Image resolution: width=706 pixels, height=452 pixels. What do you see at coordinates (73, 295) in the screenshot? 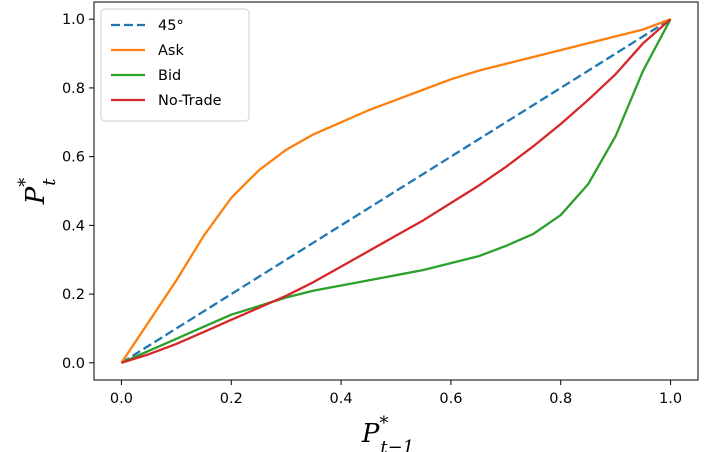
I see `y-tick-label: 0.2` at bounding box center [73, 295].